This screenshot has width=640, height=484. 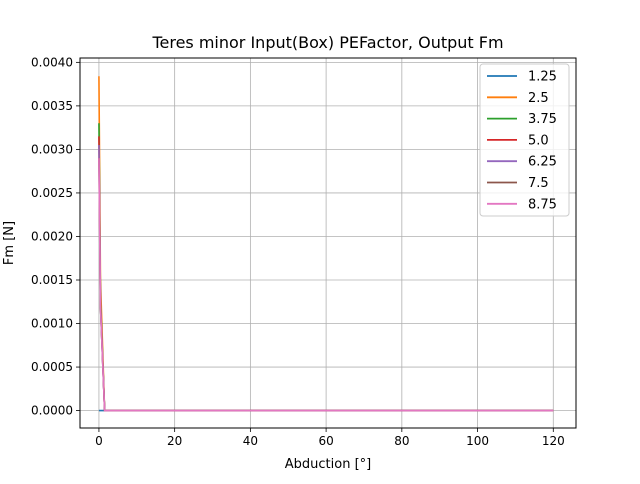 I want to click on legend-label: 6.25, so click(x=542, y=162).